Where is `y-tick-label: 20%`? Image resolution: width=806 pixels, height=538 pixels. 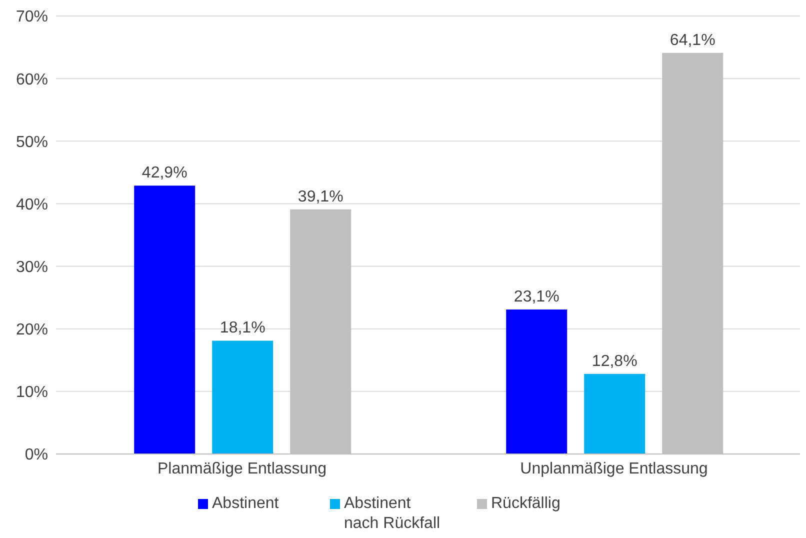
y-tick-label: 20% is located at coordinates (32, 330).